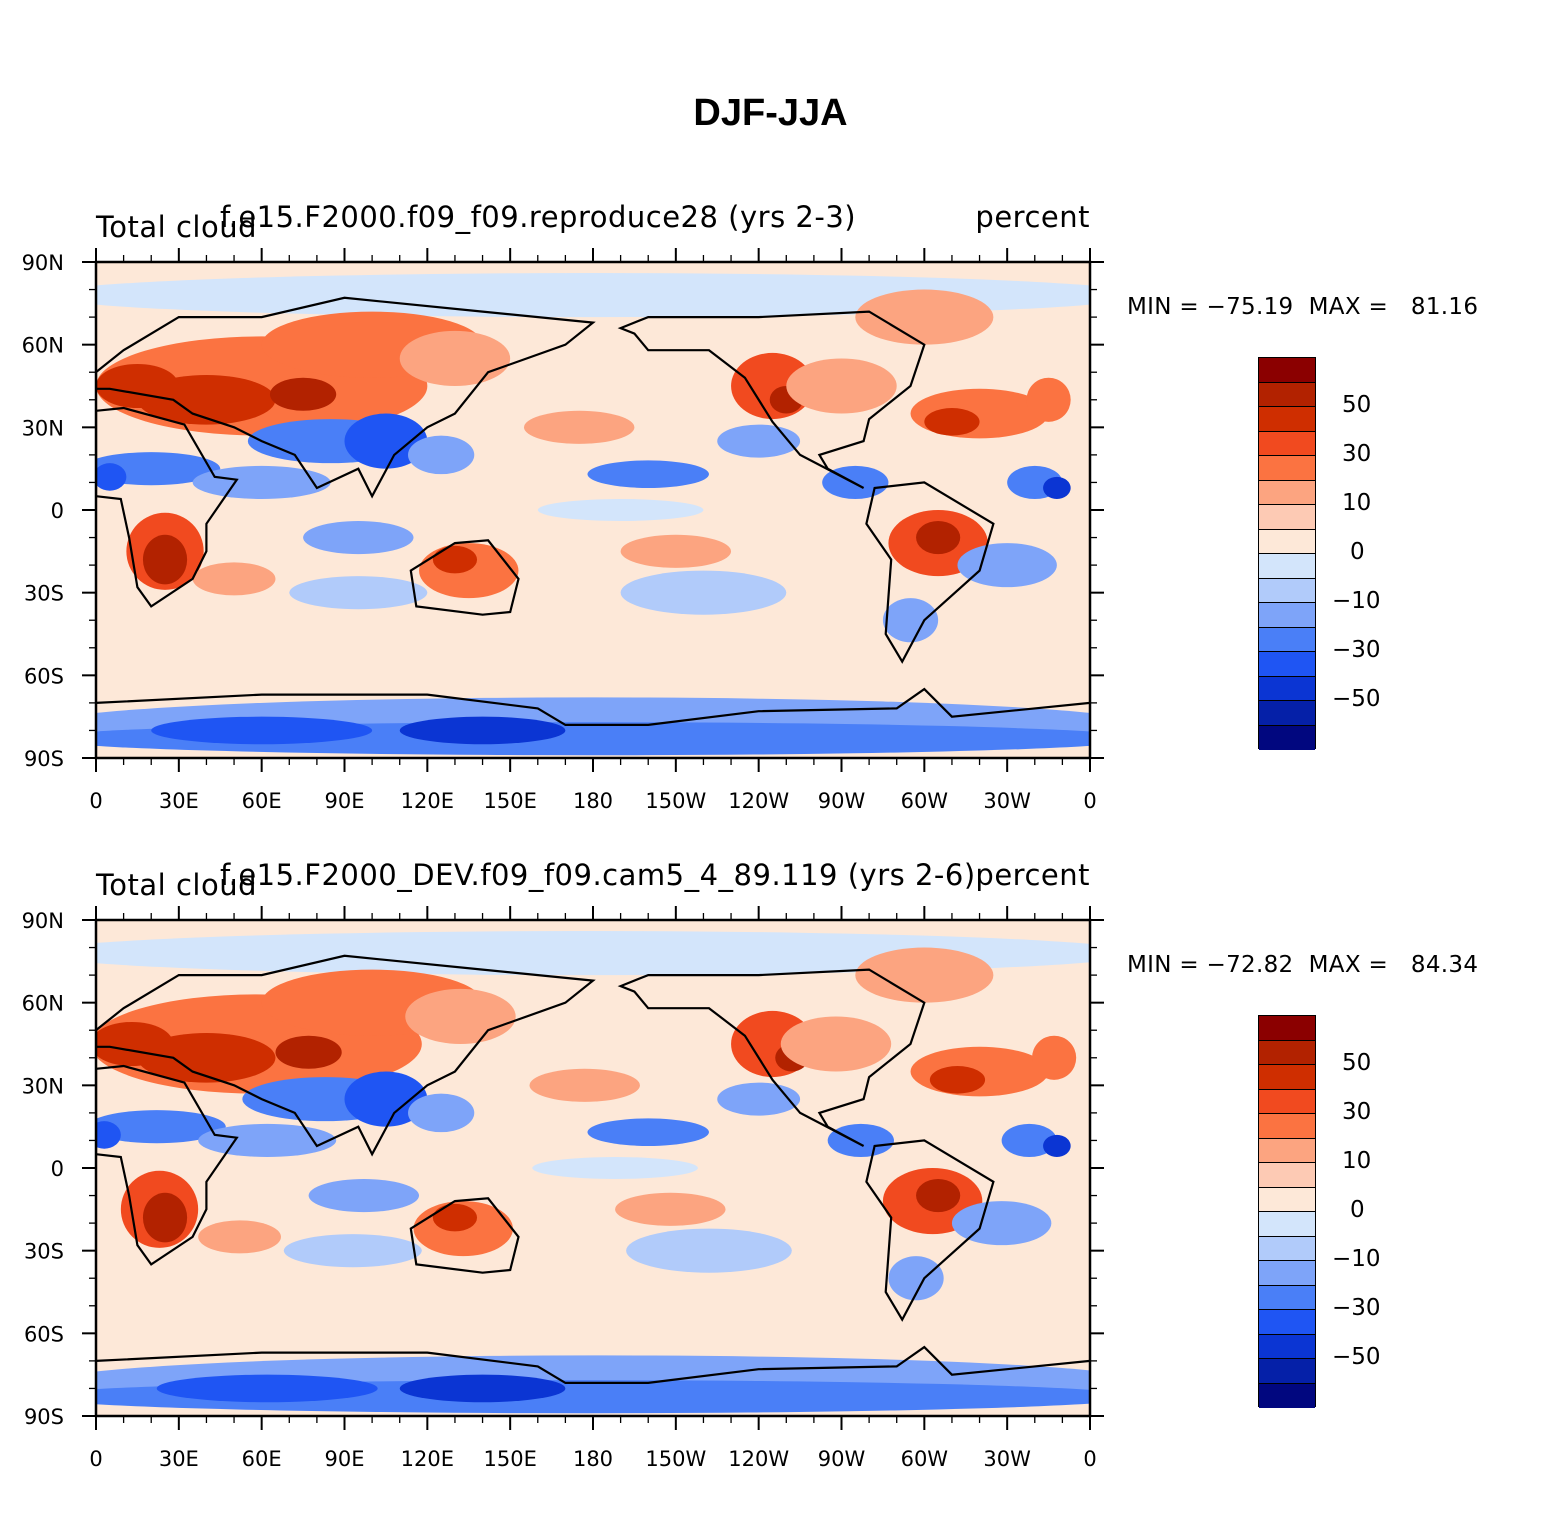 This screenshot has width=1541, height=1538. I want to click on colorbar-label: 30, so click(1357, 454).